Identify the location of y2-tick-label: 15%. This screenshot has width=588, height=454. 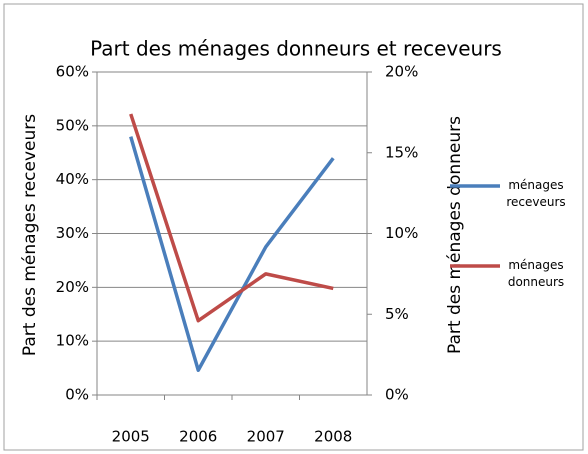
(401, 152).